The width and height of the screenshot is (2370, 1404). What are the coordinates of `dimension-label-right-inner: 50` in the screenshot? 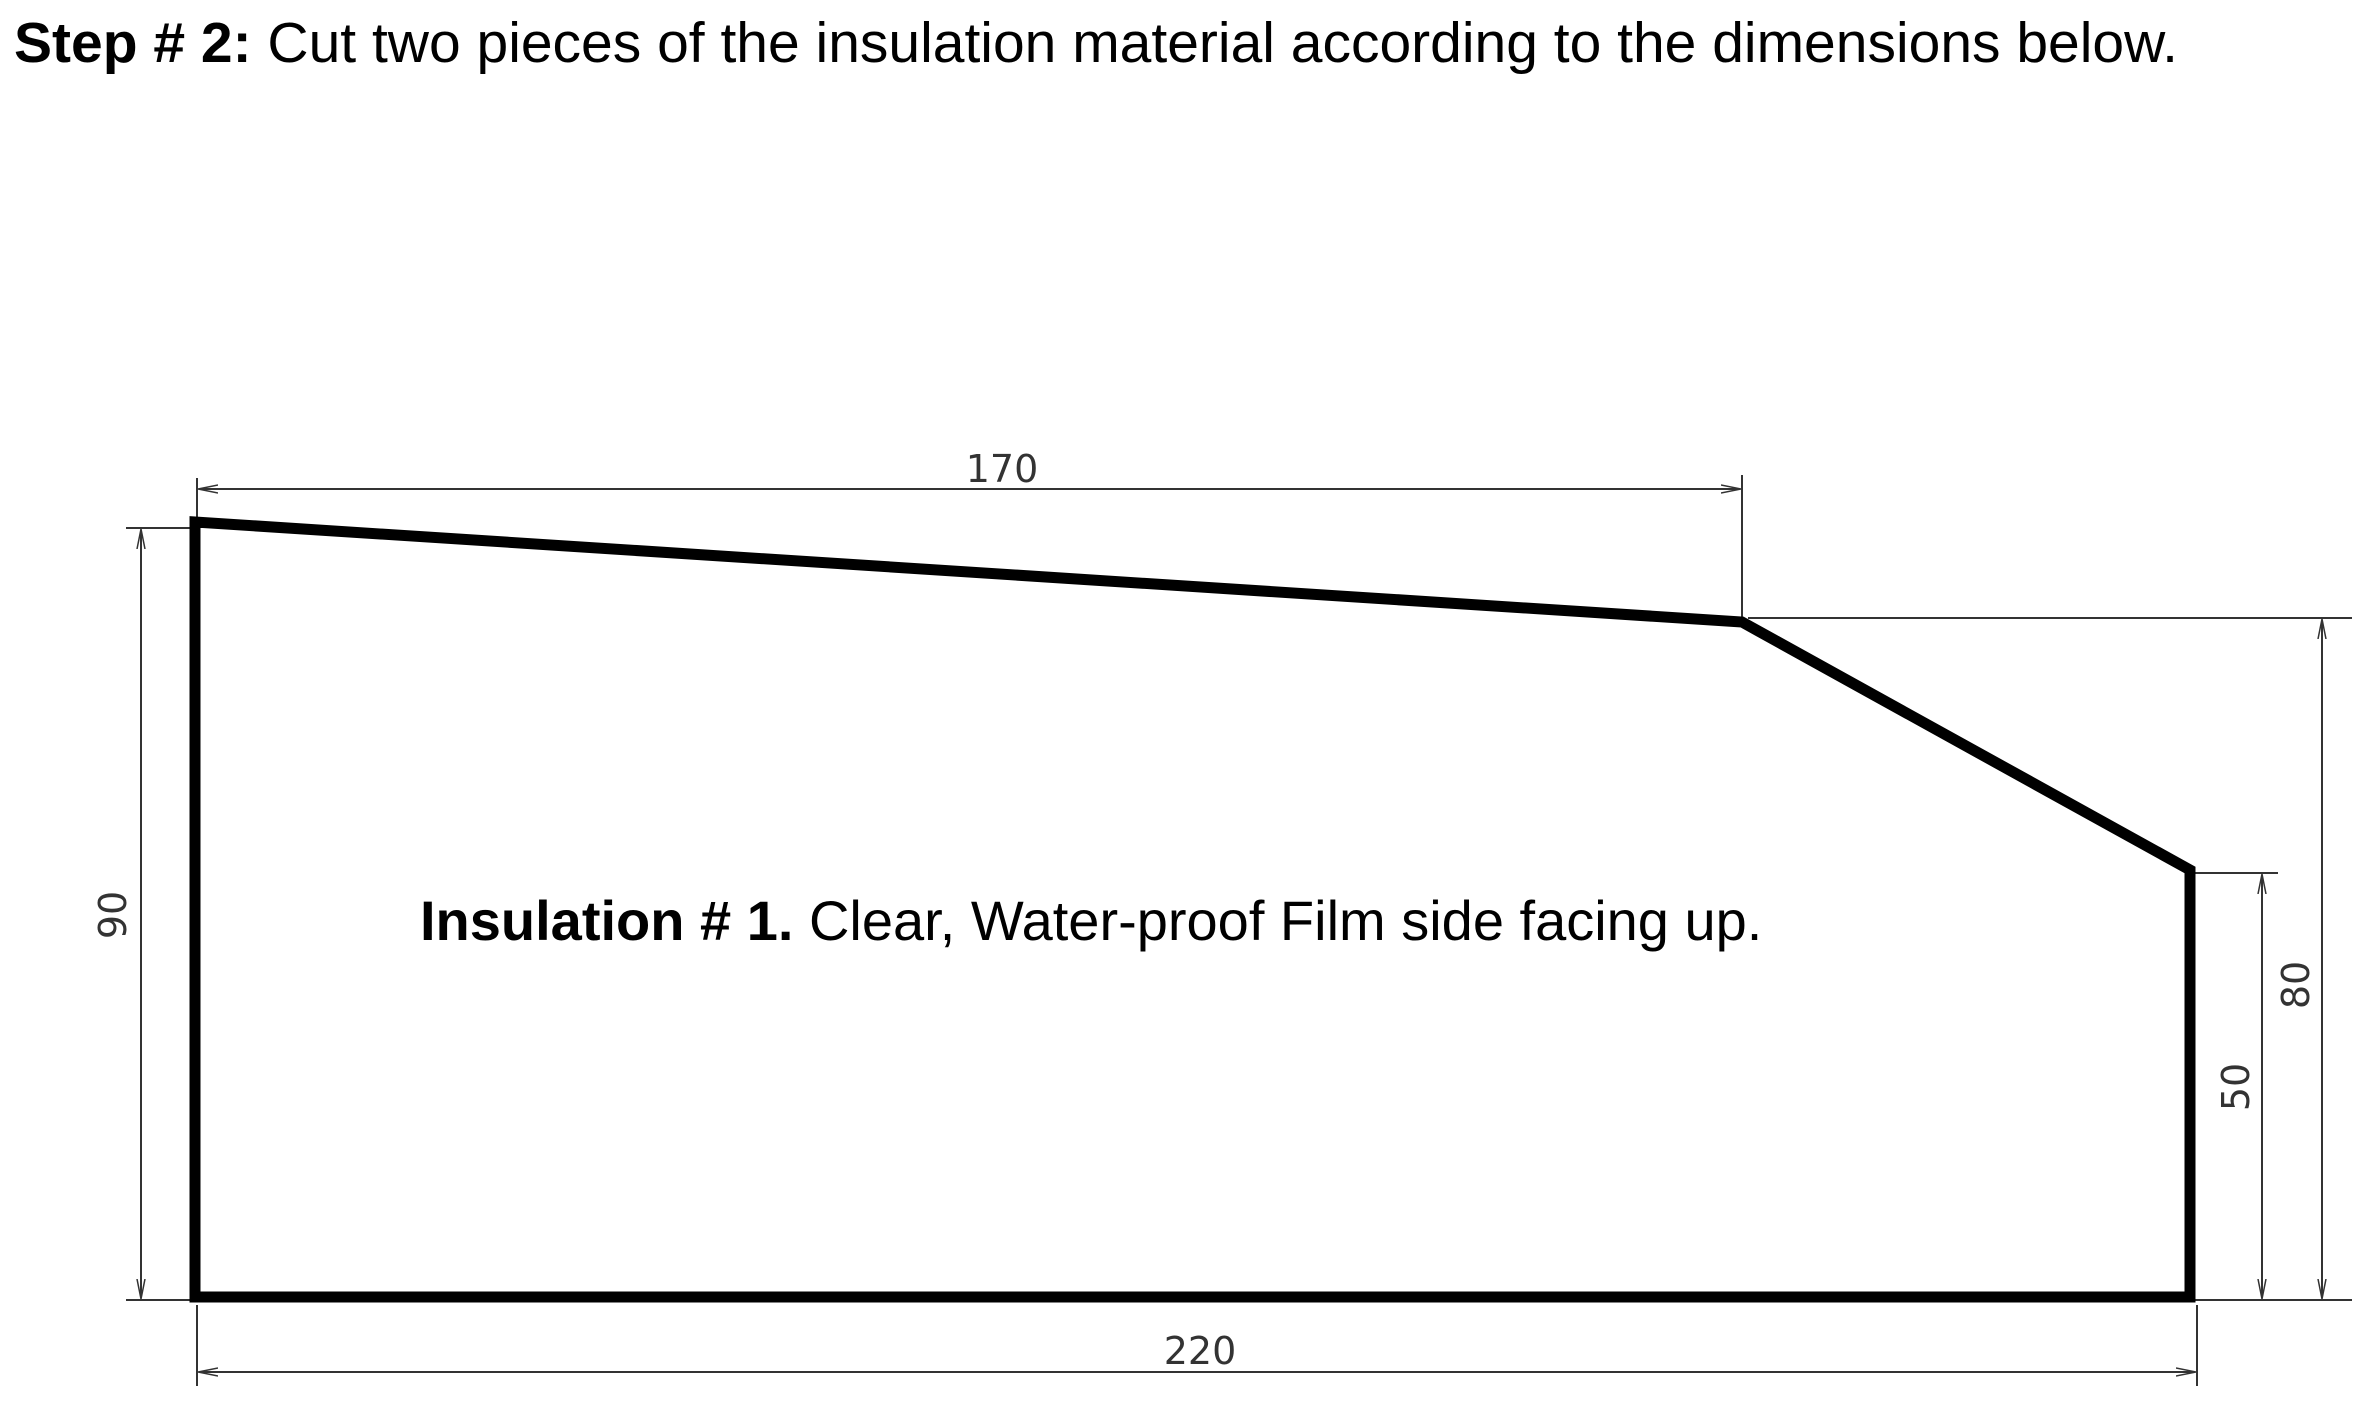 It's located at (2236, 1087).